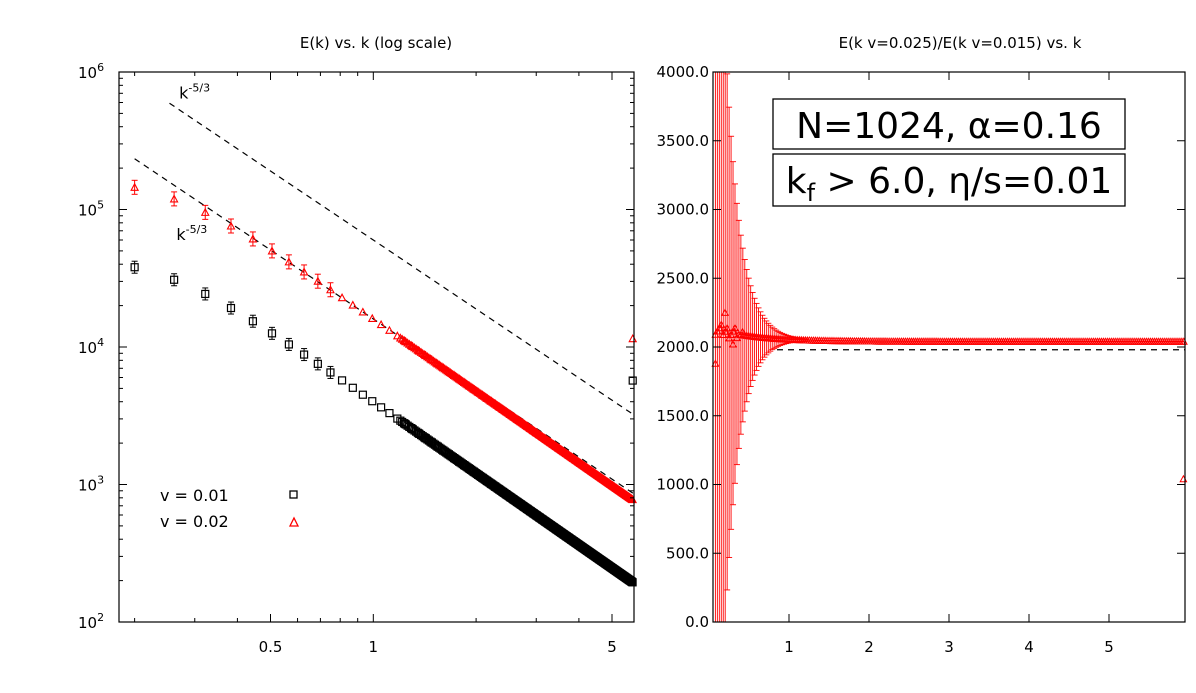  What do you see at coordinates (194, 521) in the screenshot?
I see `legend-label-v002: v = 0.02` at bounding box center [194, 521].